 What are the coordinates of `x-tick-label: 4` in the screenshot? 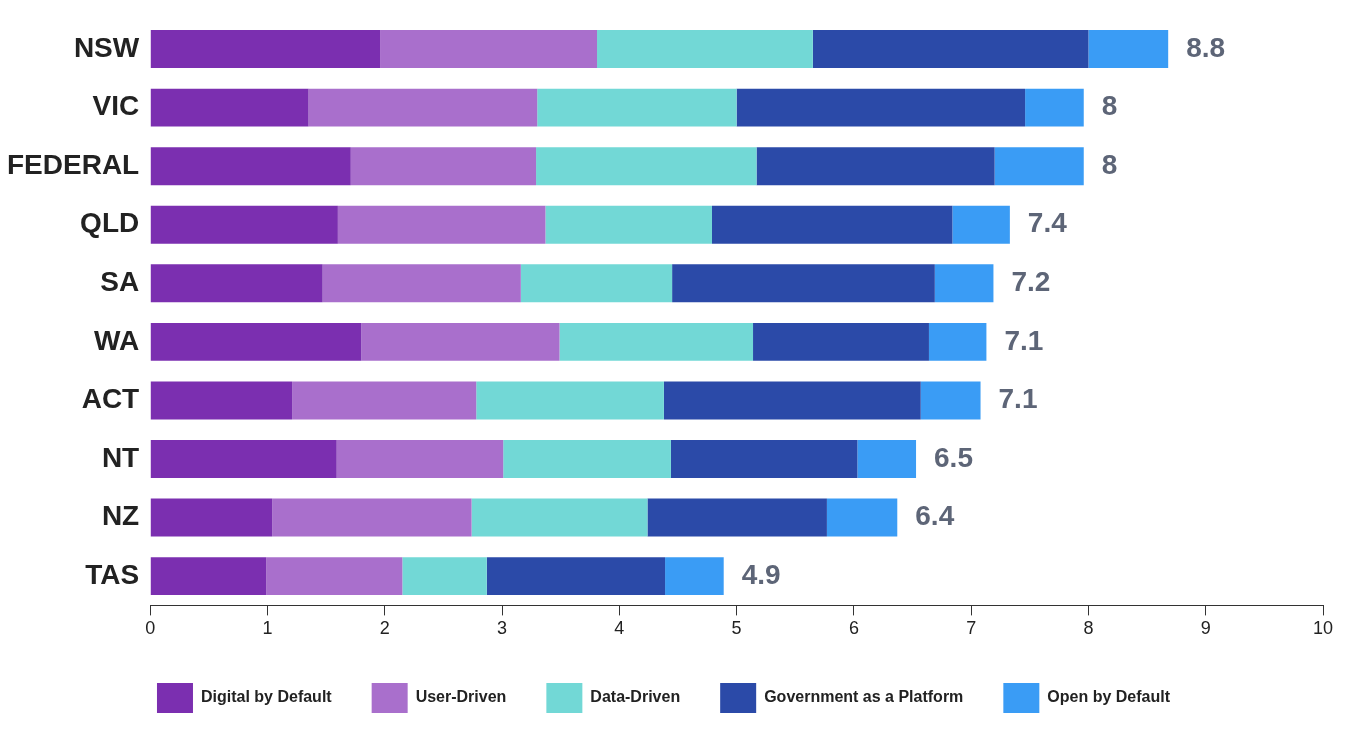 It's located at (619, 628).